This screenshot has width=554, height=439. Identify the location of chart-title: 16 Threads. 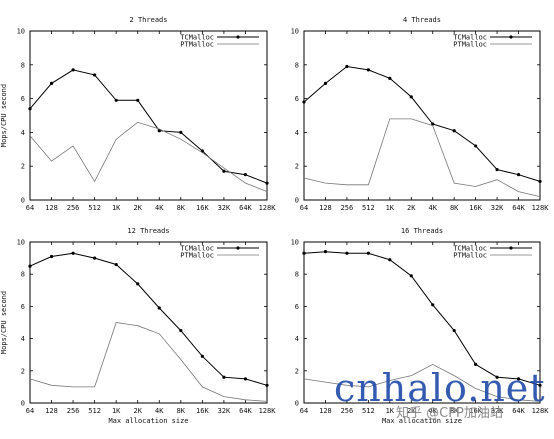
(422, 231).